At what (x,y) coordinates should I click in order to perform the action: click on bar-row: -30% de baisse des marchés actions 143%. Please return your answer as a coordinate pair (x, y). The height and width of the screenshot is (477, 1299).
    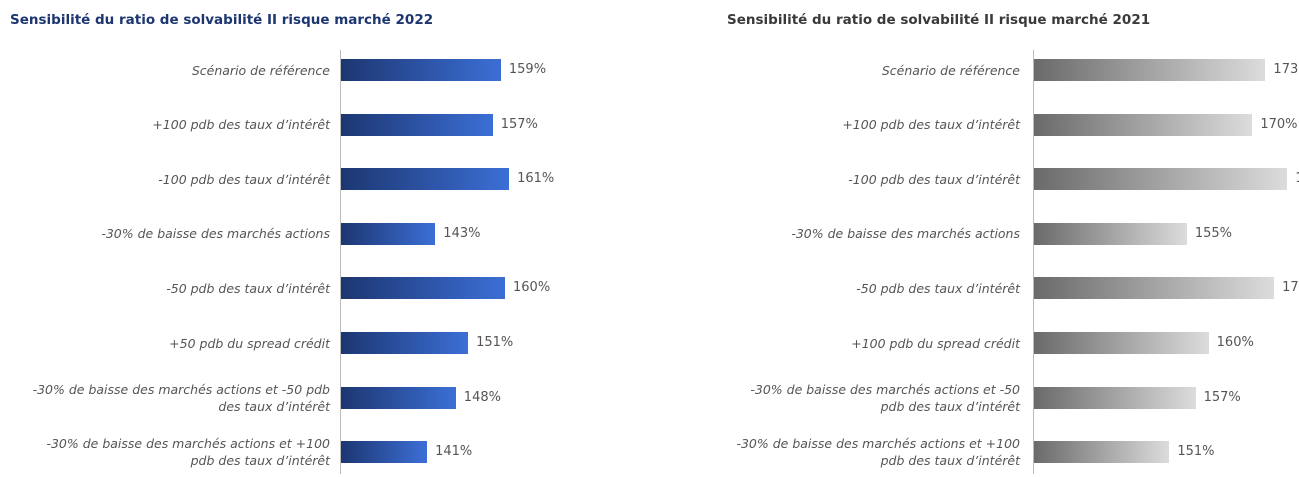
    Looking at the image, I should click on (320, 234).